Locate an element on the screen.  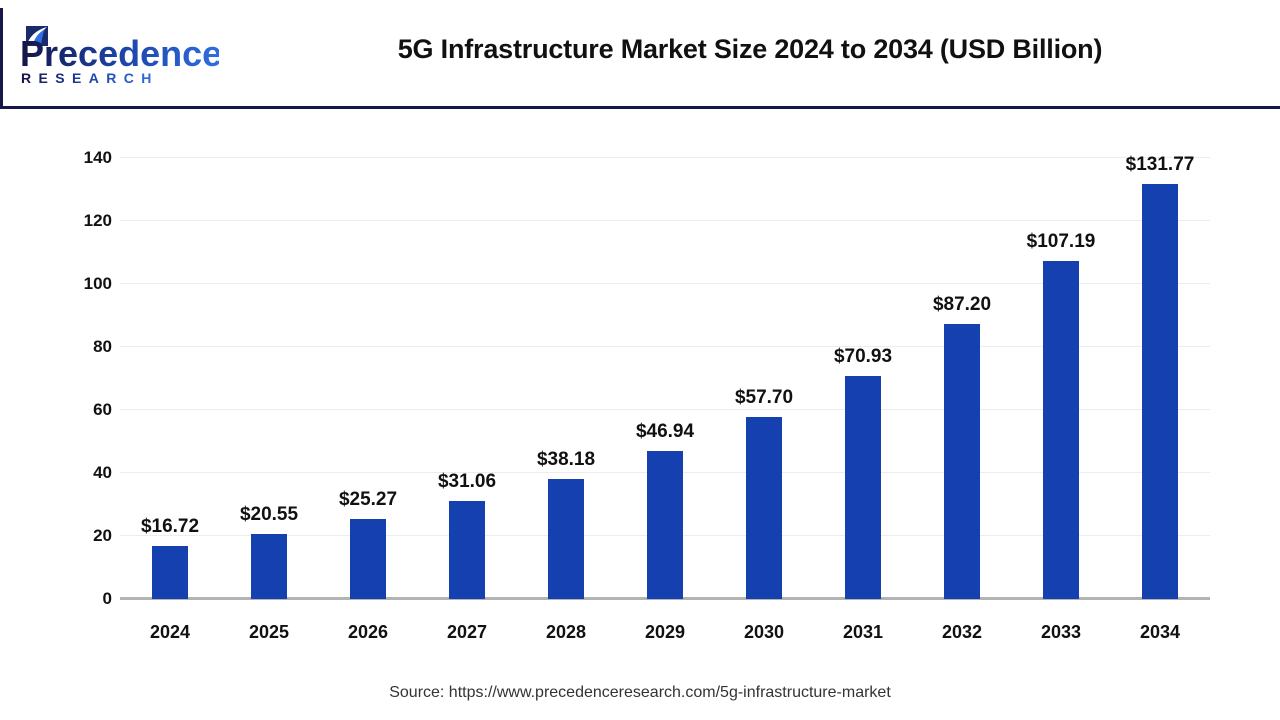
bar-value-label: $107.19 is located at coordinates (1061, 242).